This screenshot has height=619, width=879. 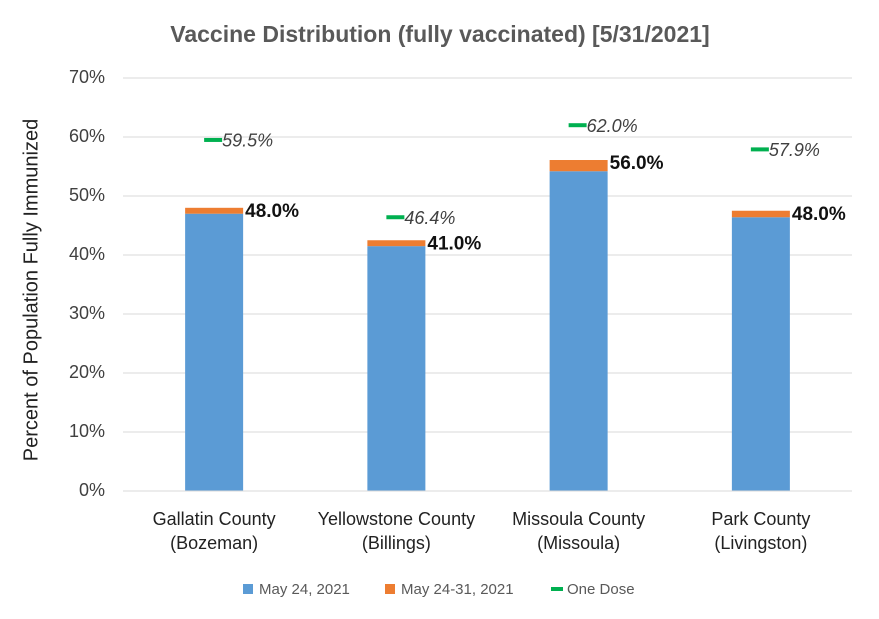 I want to click on y-tick-label: 60%, so click(x=87, y=136).